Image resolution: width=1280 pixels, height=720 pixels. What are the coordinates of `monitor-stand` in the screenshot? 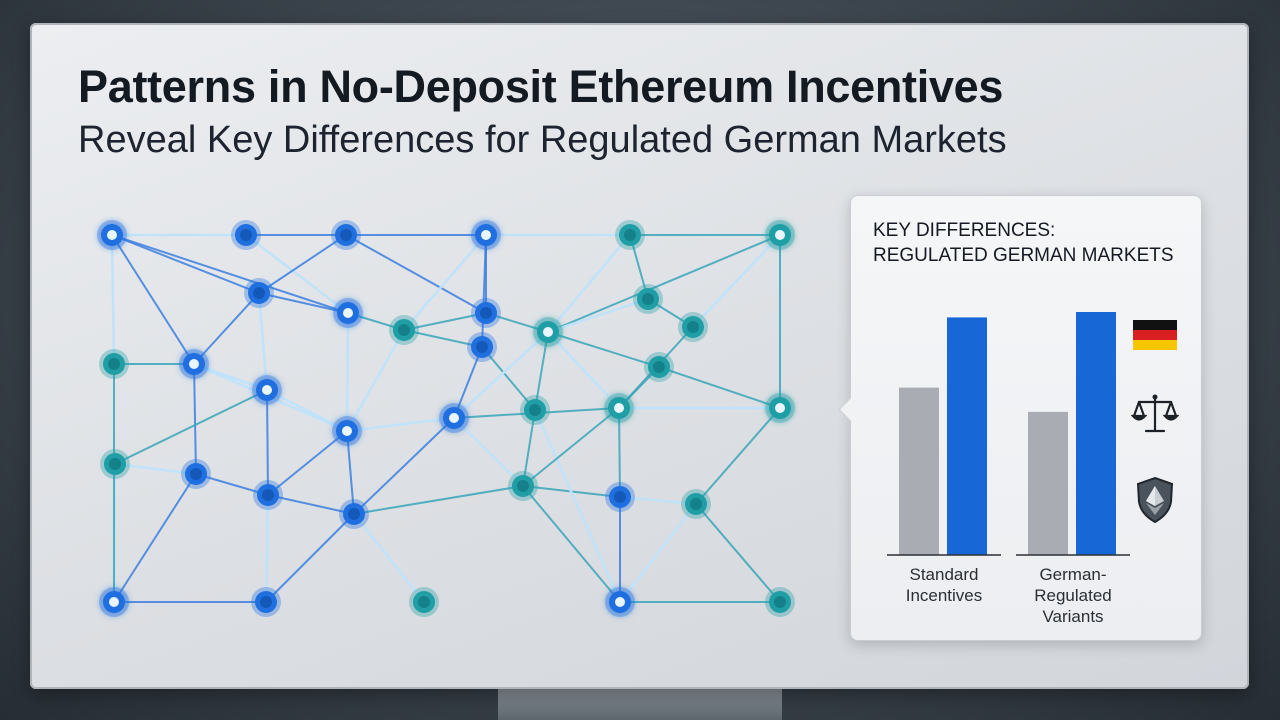 It's located at (640, 704).